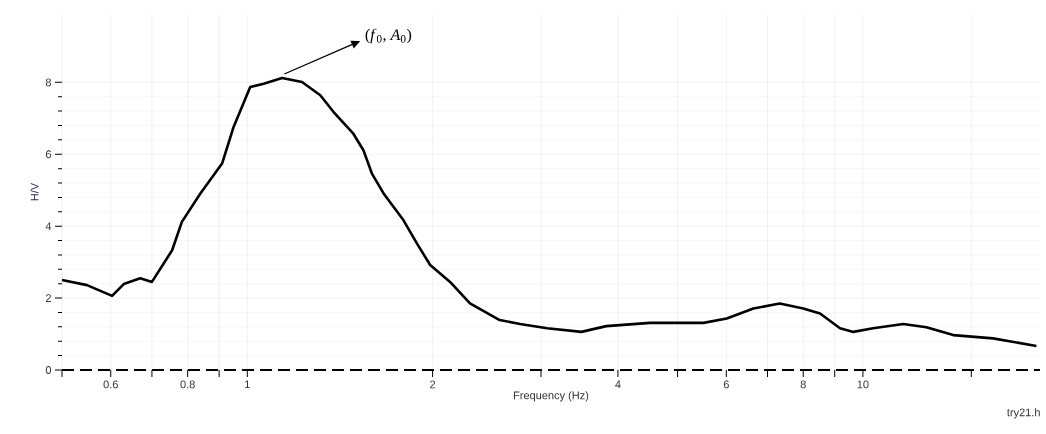  Describe the element at coordinates (726, 384) in the screenshot. I see `x-tick-label: 6` at that location.